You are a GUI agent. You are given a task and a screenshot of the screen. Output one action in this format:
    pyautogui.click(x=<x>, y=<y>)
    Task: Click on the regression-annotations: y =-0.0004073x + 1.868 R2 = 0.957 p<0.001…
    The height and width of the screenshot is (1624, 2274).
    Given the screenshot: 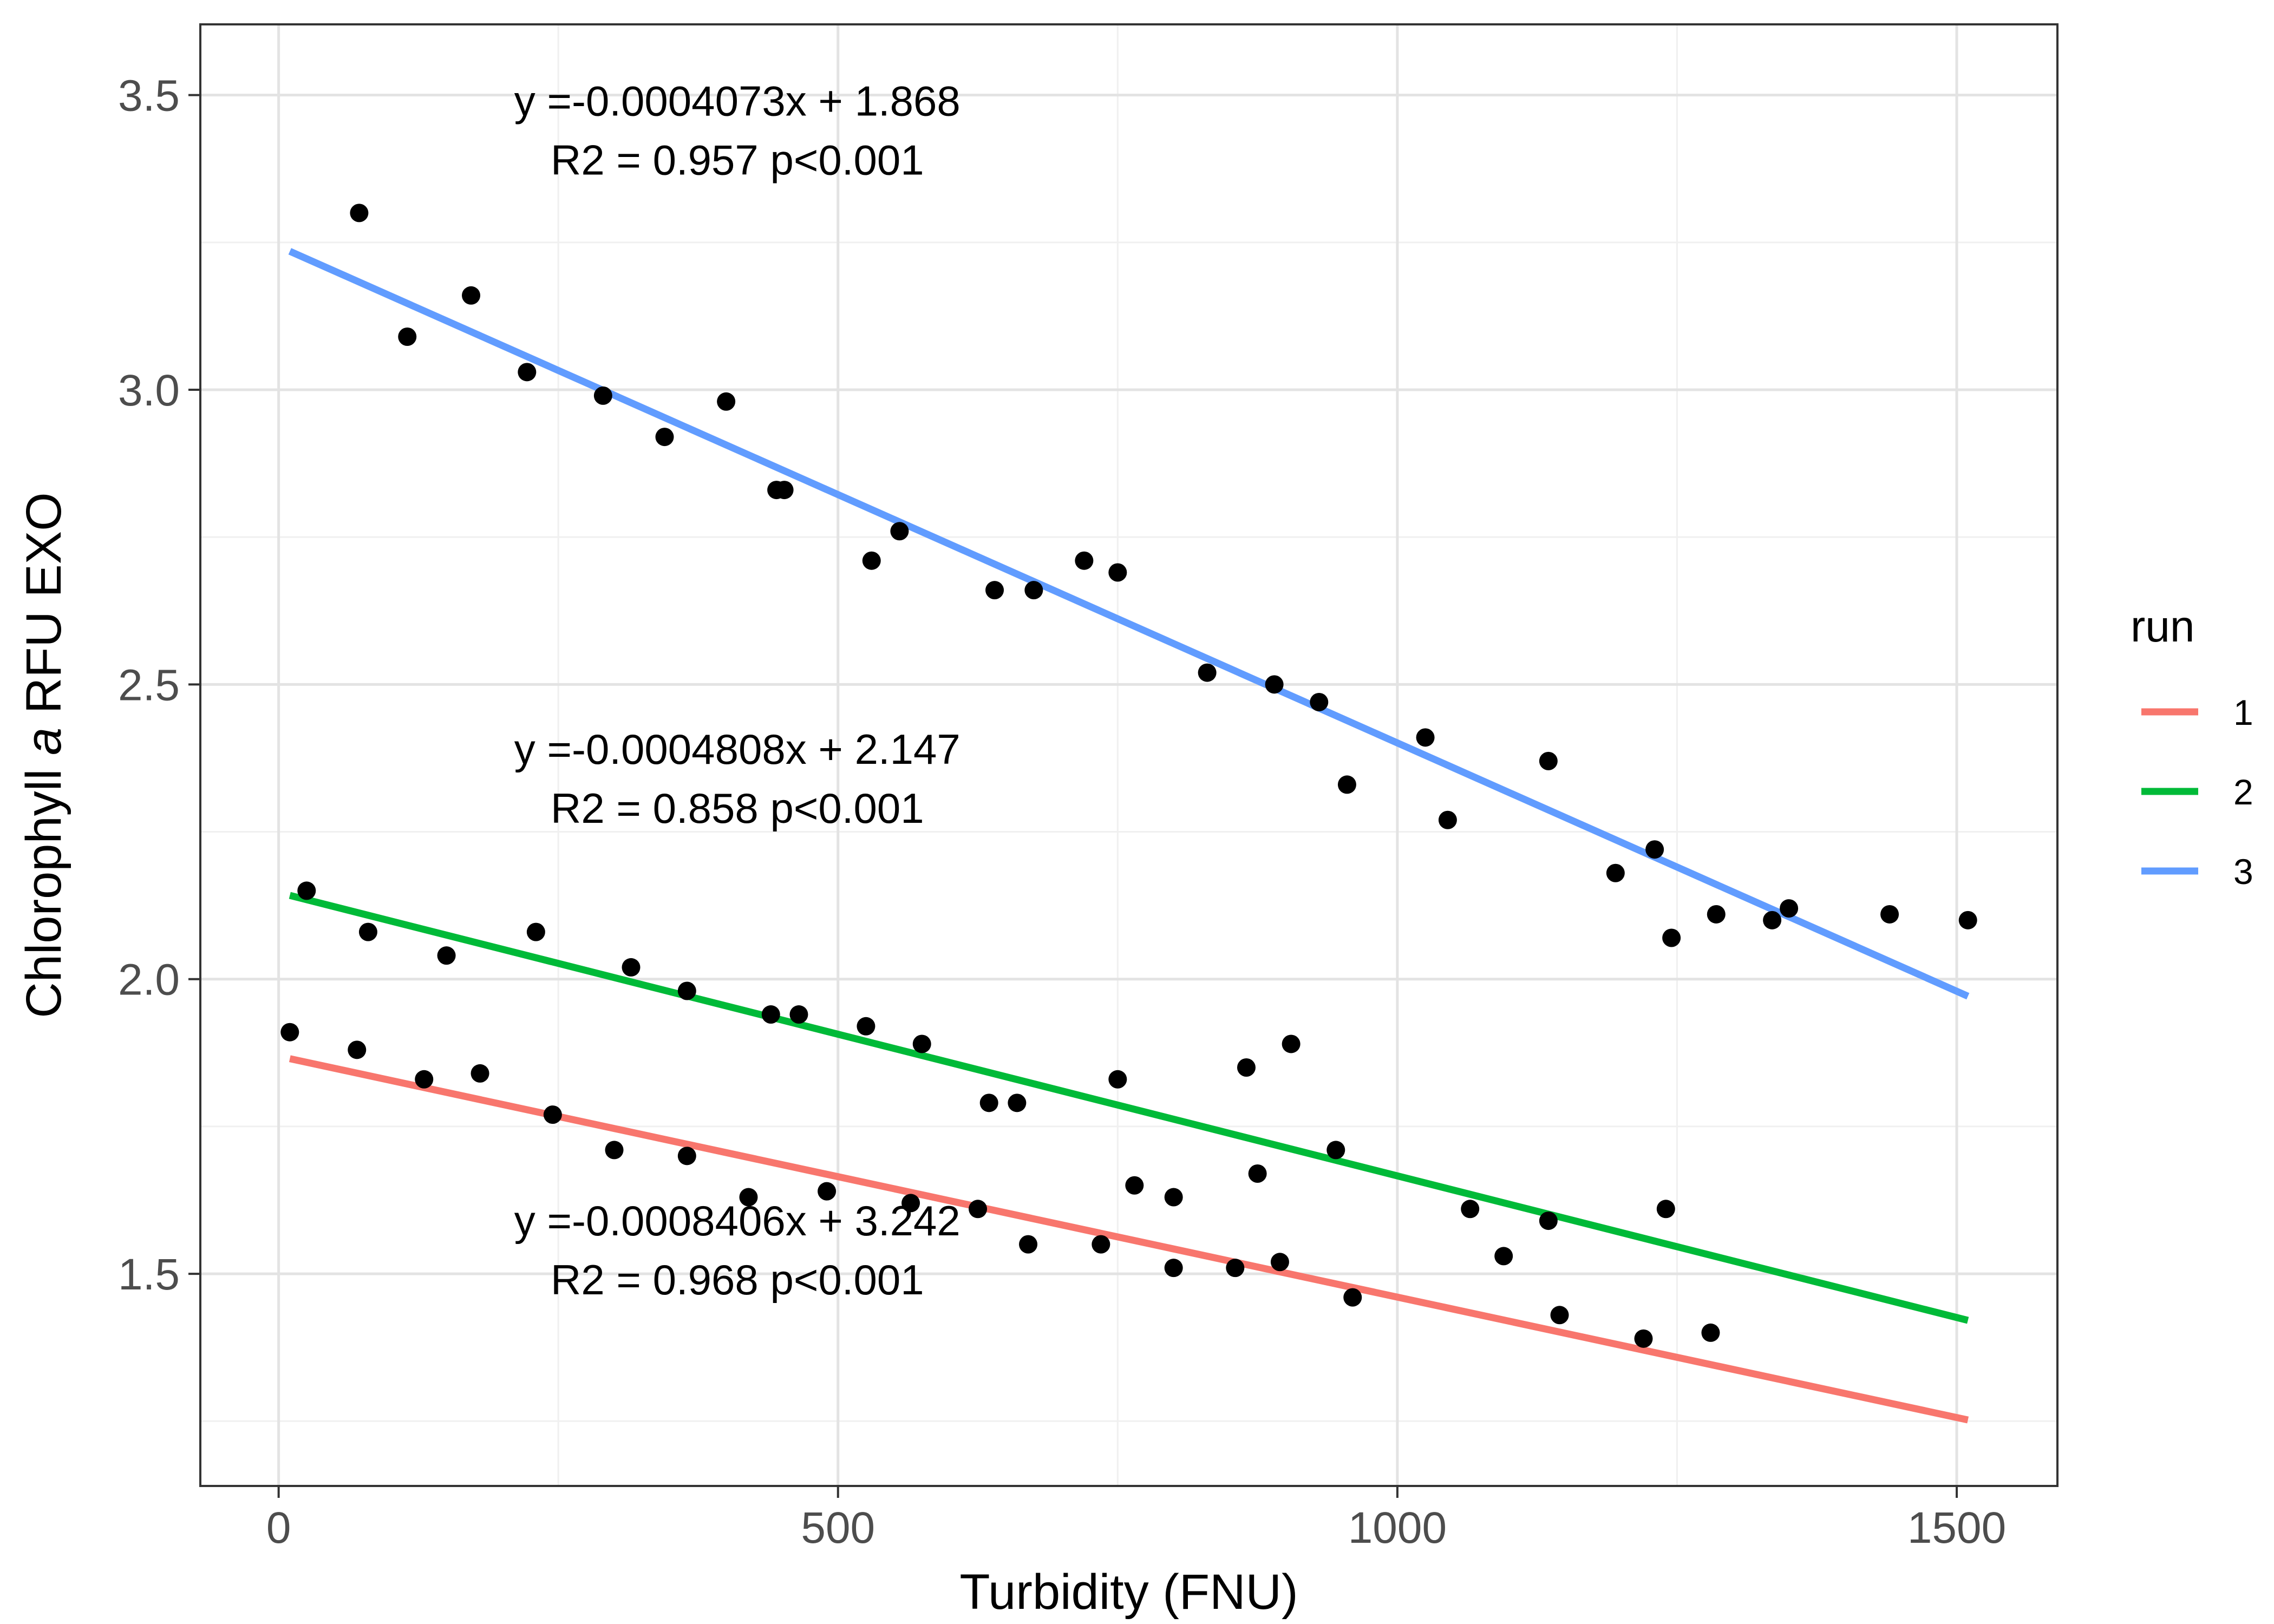 What is the action you would take?
    pyautogui.click(x=737, y=690)
    